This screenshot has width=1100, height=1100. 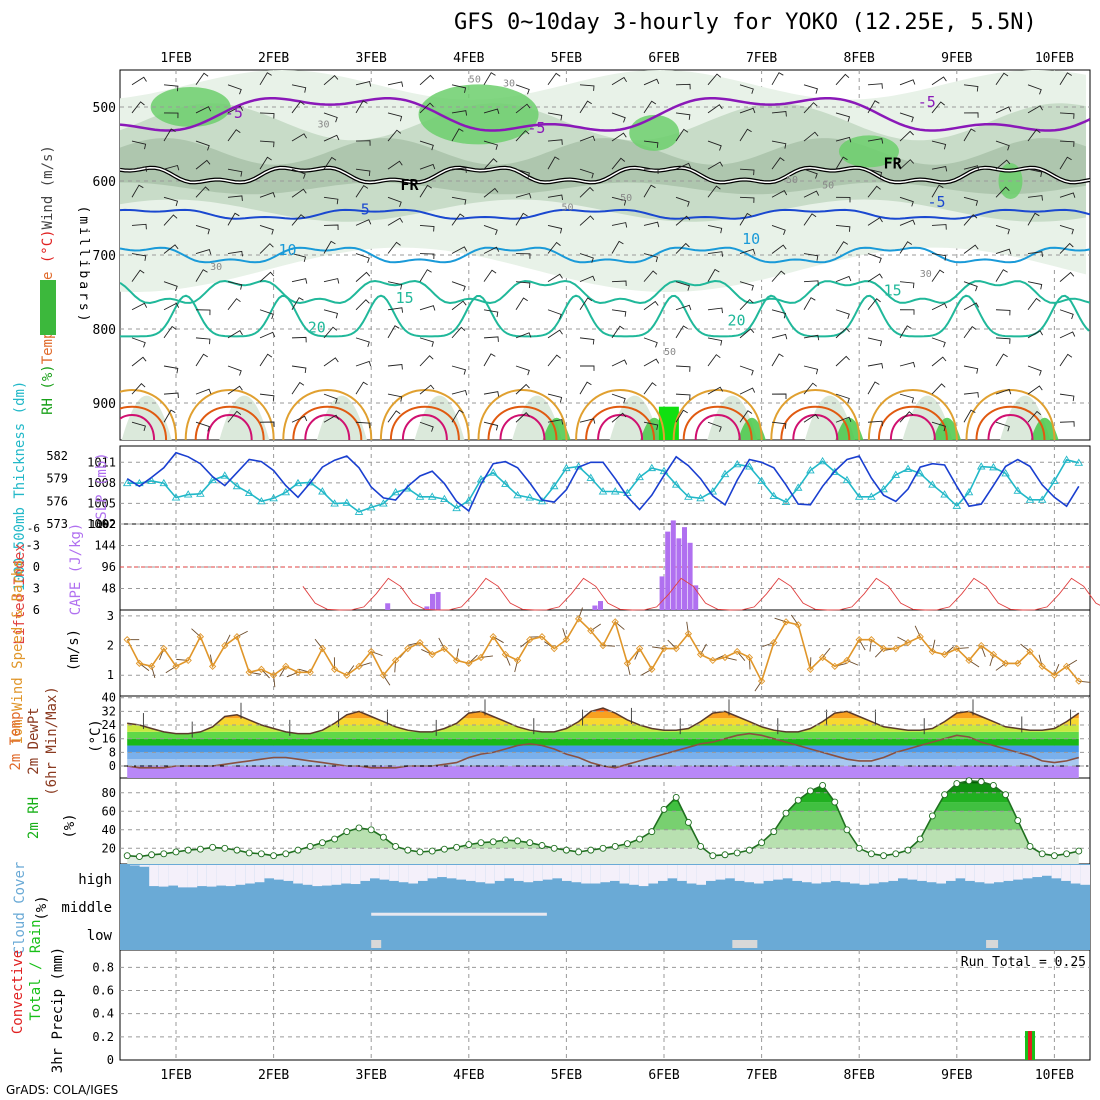 I want to click on temp-ylabel: (6hr Min/Max), so click(x=52, y=741).